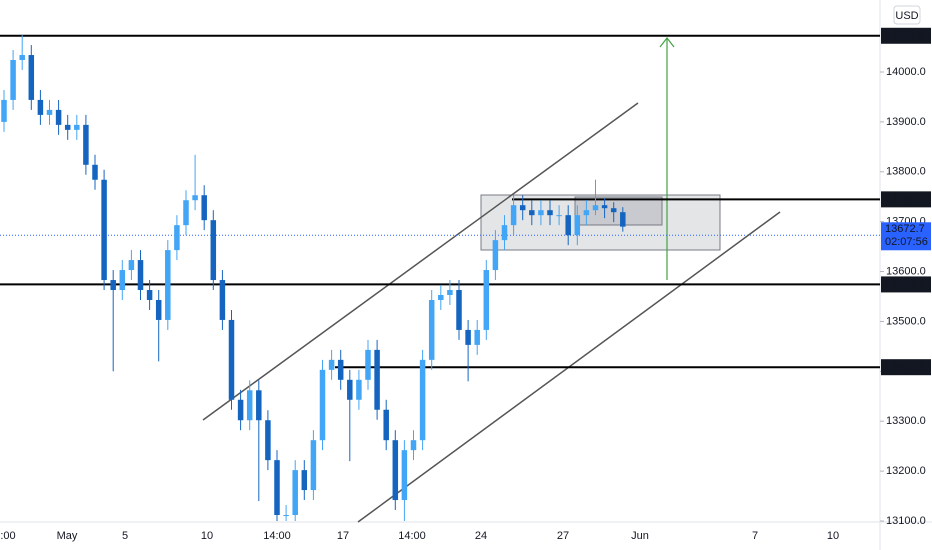 This screenshot has height=550, width=932. I want to click on y-tick-label: 13900.0, so click(906, 122).